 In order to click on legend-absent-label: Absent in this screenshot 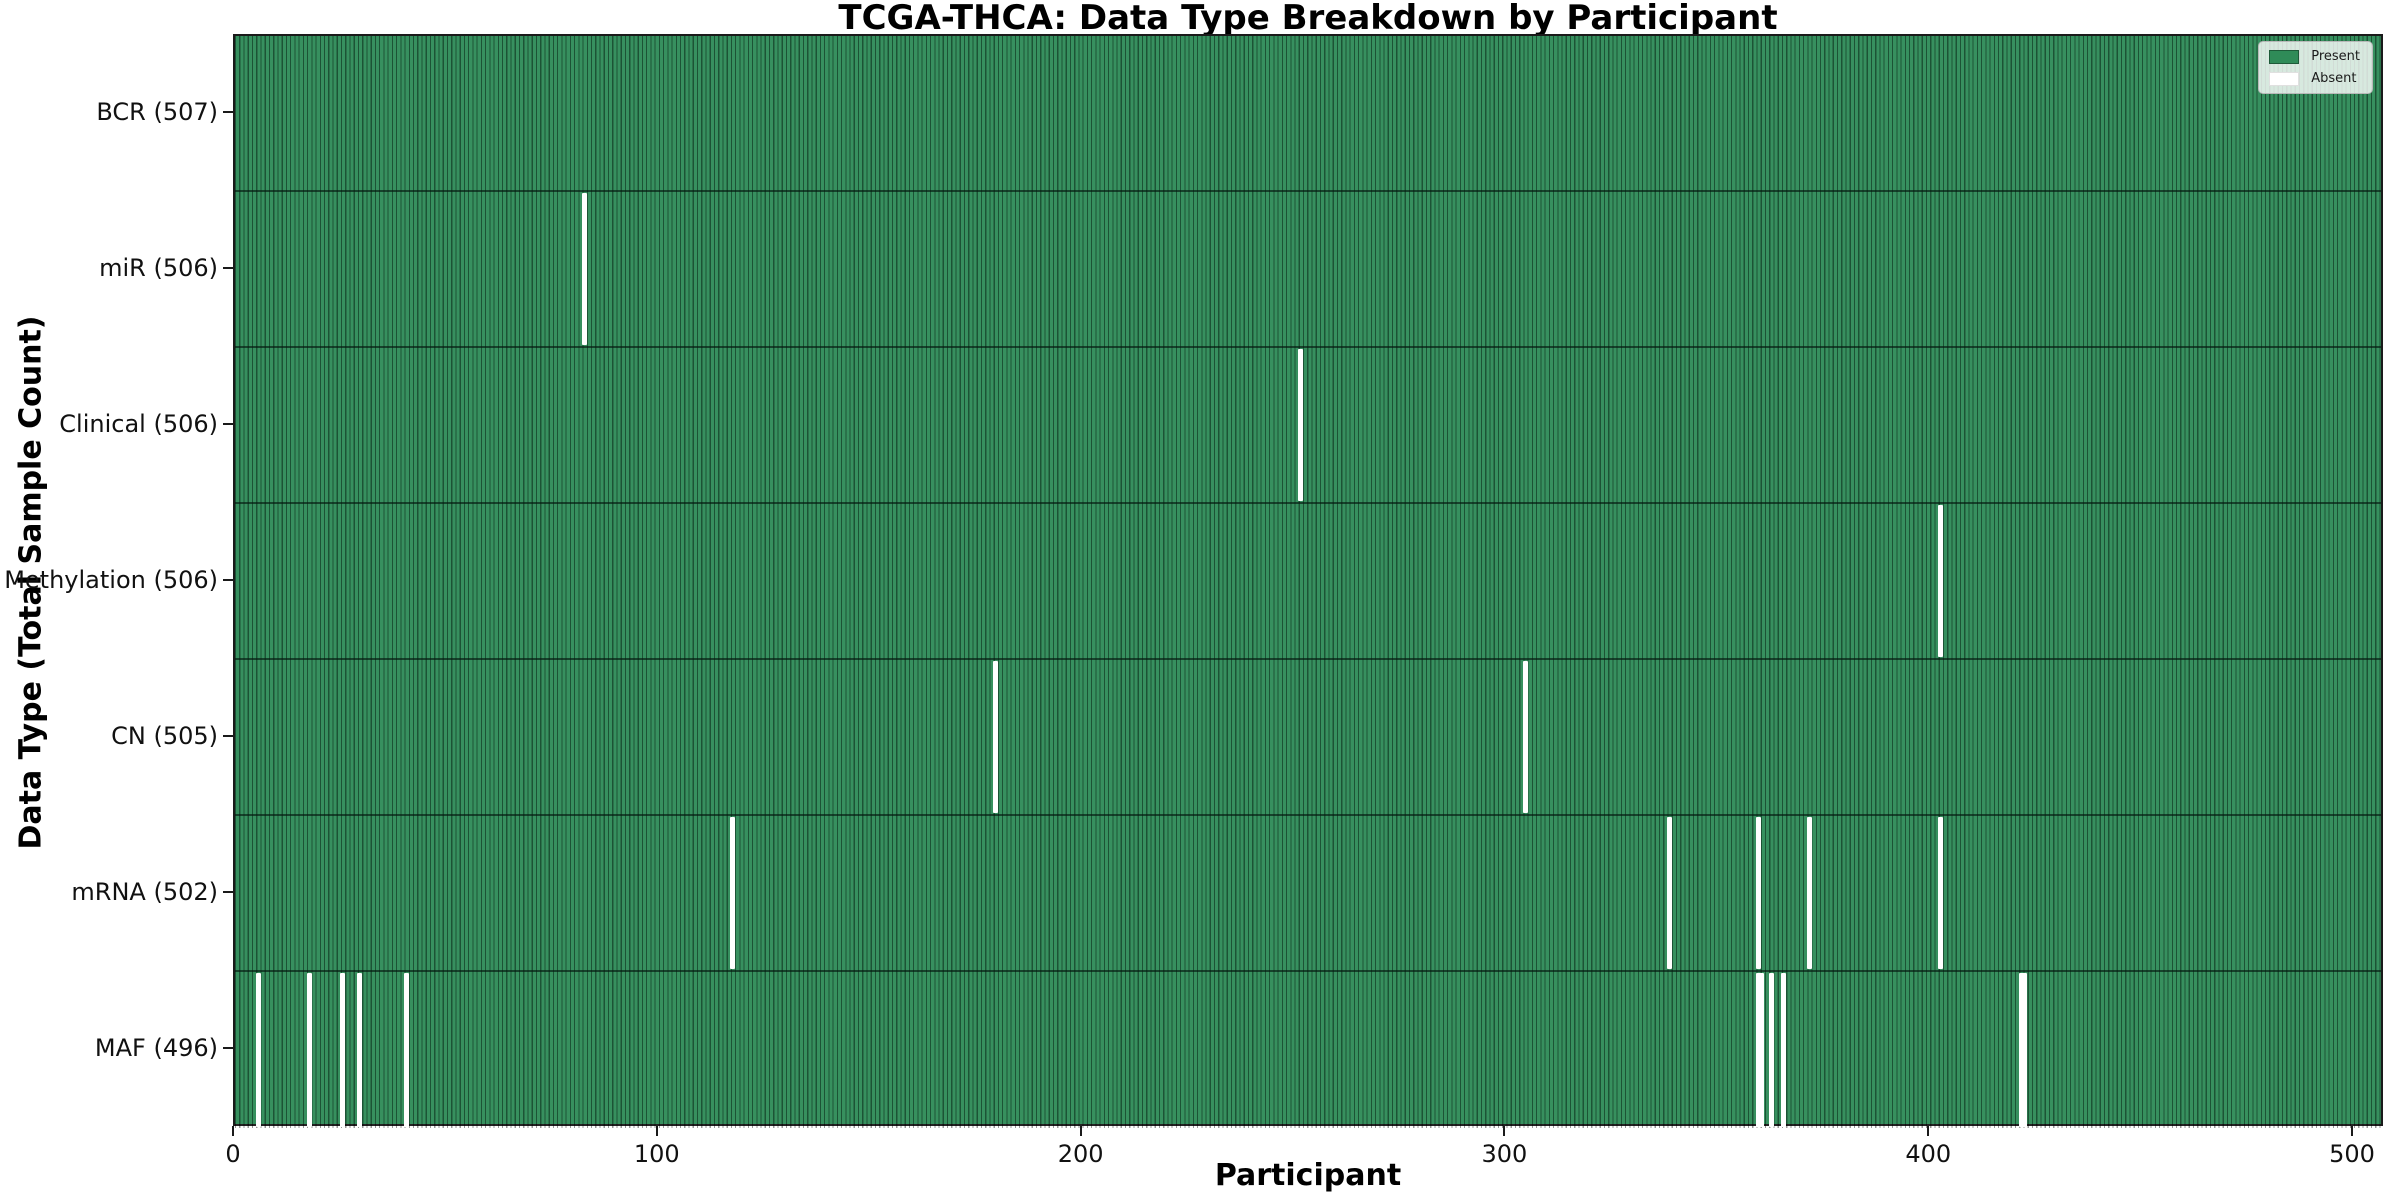, I will do `click(2334, 78)`.